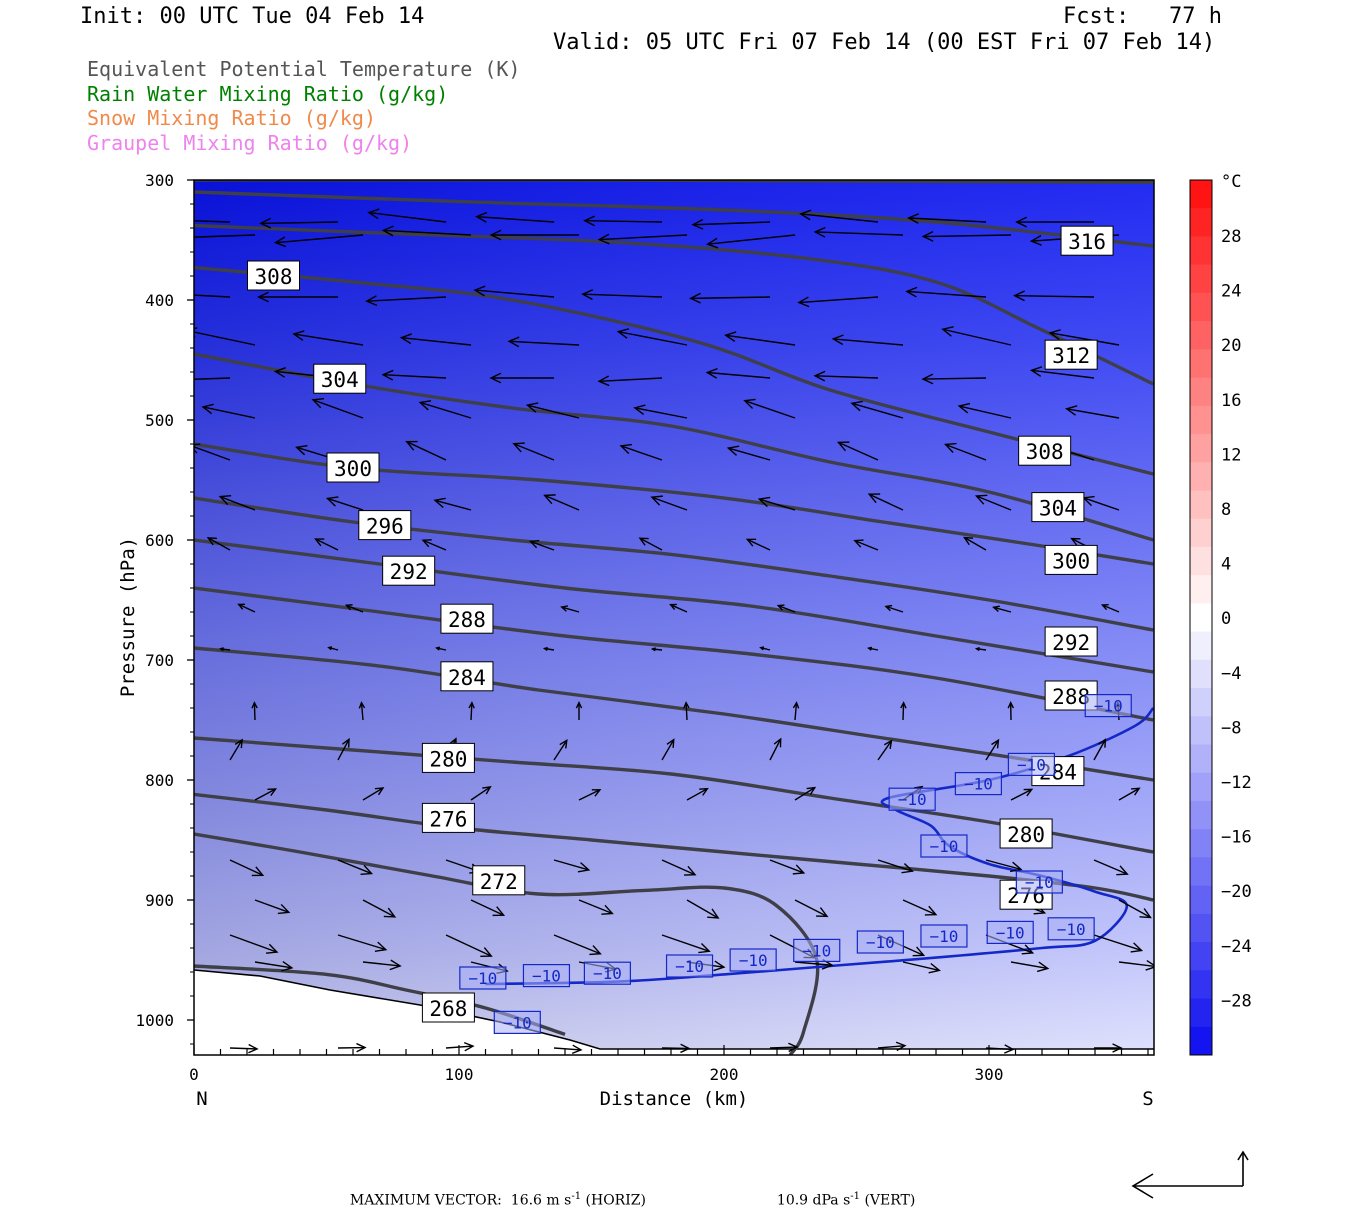 The width and height of the screenshot is (1350, 1209). What do you see at coordinates (460, 1201) in the screenshot?
I see `max-vector-label: MAXIMUM VECTOR: 16.6 m s` at bounding box center [460, 1201].